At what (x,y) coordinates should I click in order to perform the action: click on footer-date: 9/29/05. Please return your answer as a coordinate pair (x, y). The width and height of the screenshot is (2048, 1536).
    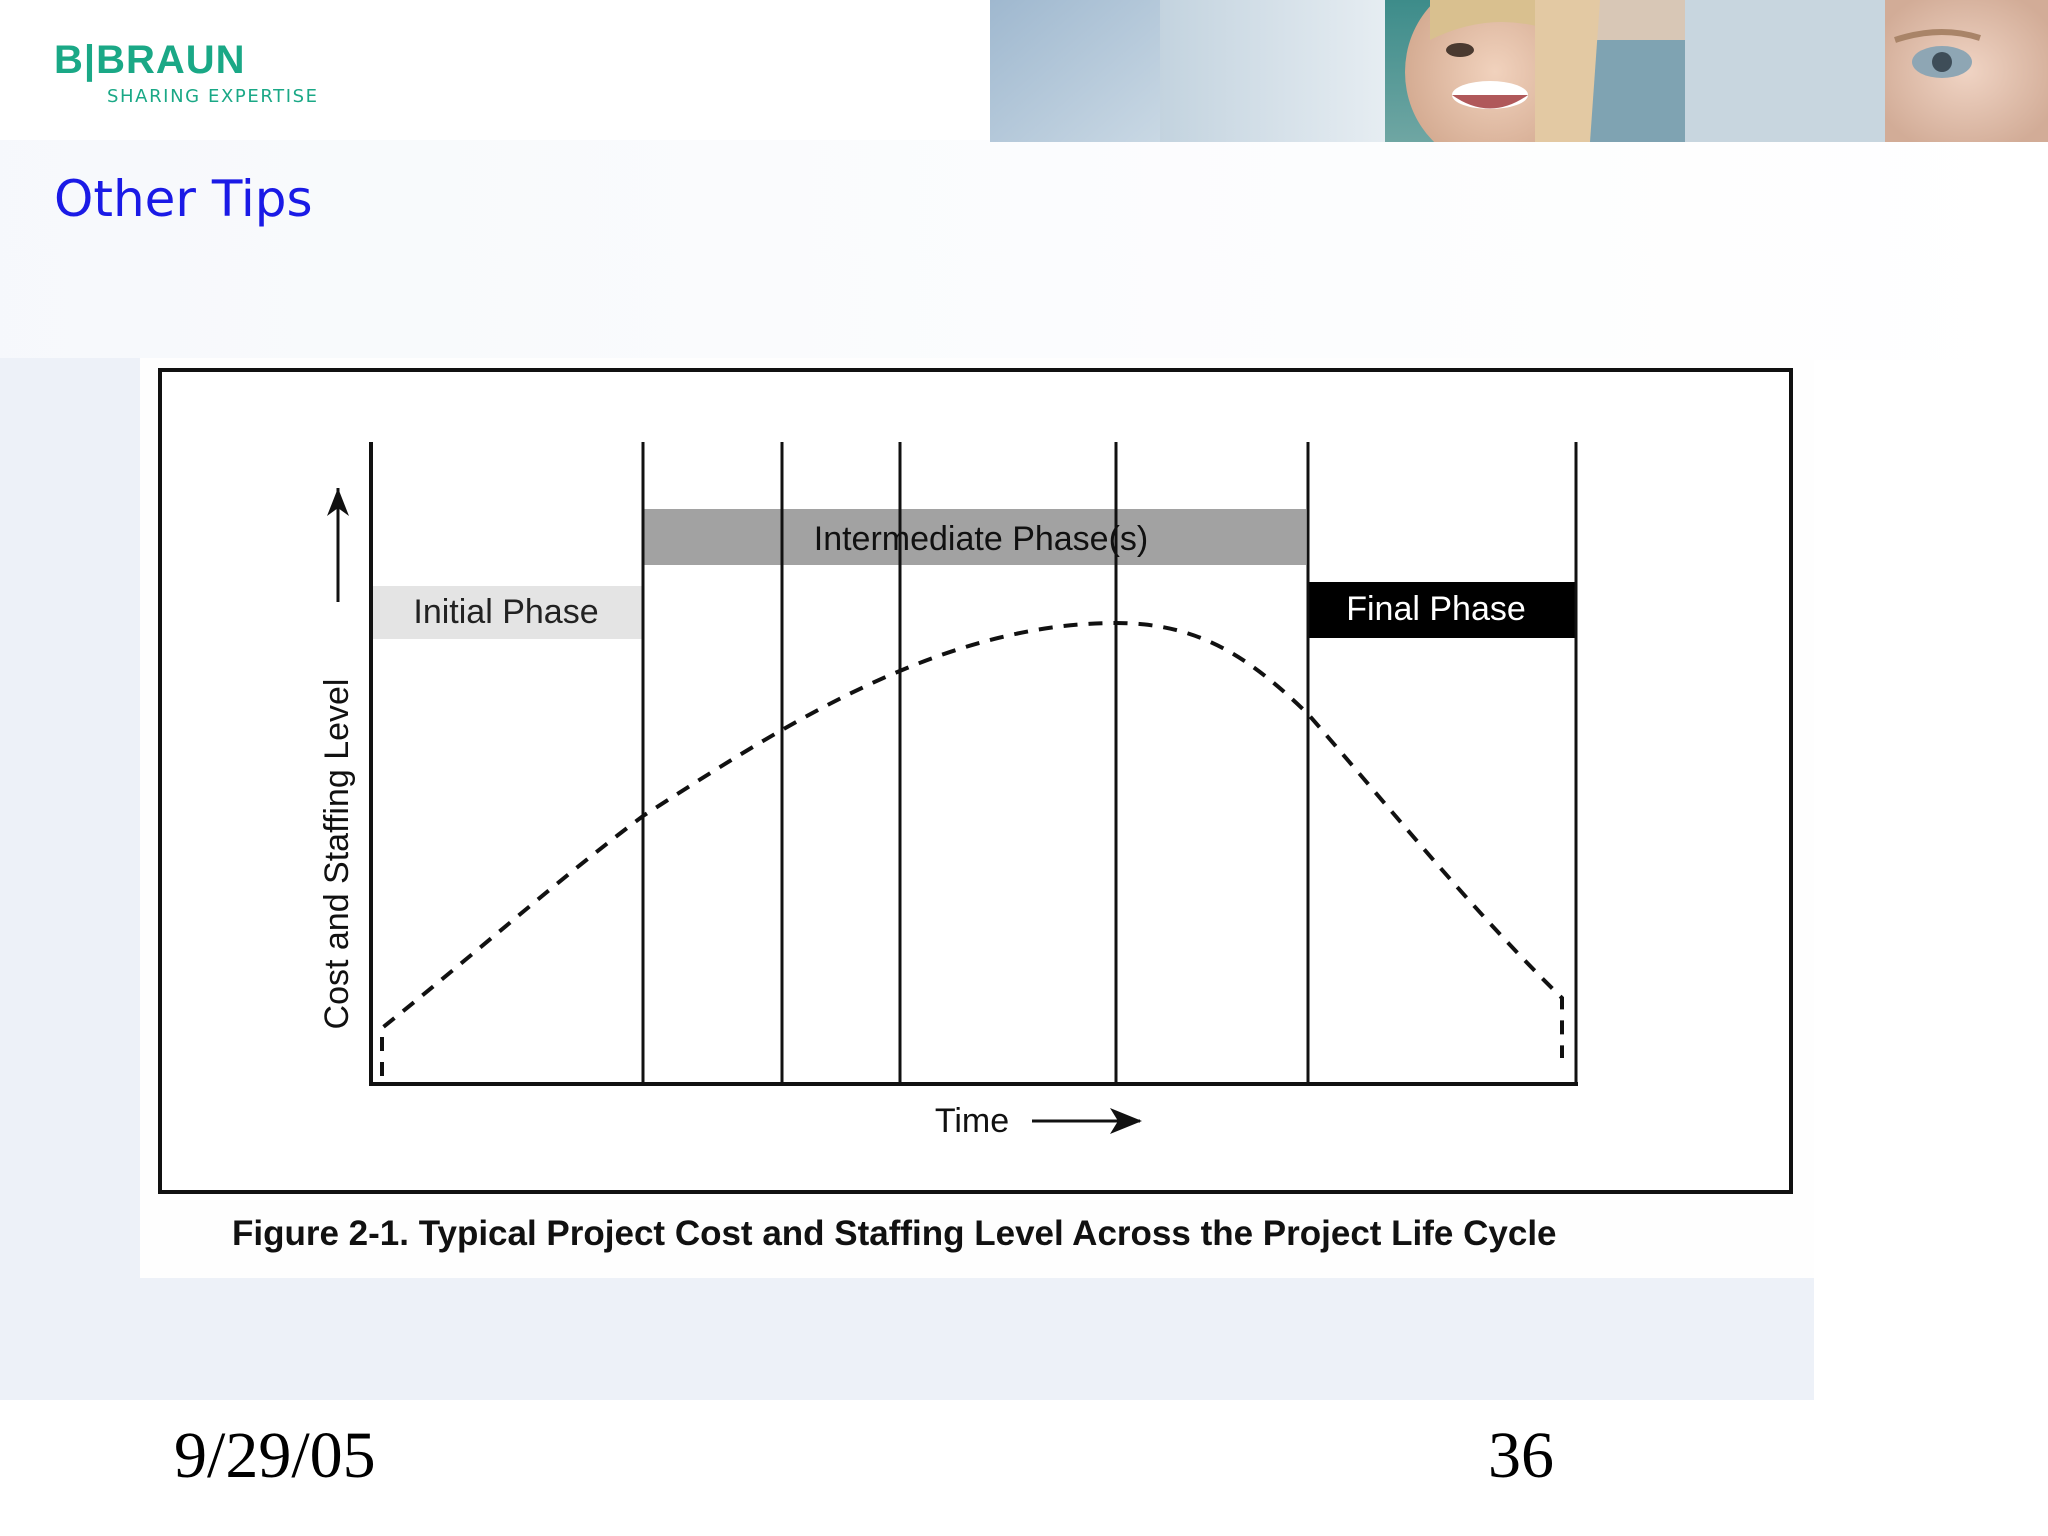
    Looking at the image, I should click on (275, 1455).